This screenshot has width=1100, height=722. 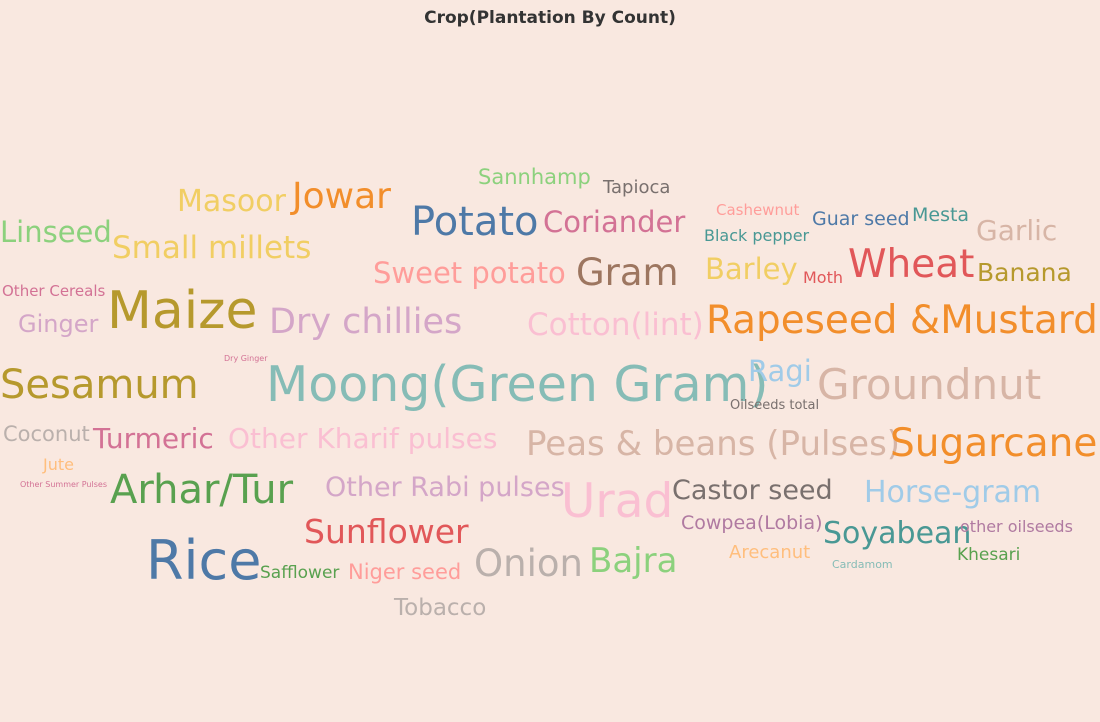 I want to click on word-item: Ginger, so click(x=58, y=324).